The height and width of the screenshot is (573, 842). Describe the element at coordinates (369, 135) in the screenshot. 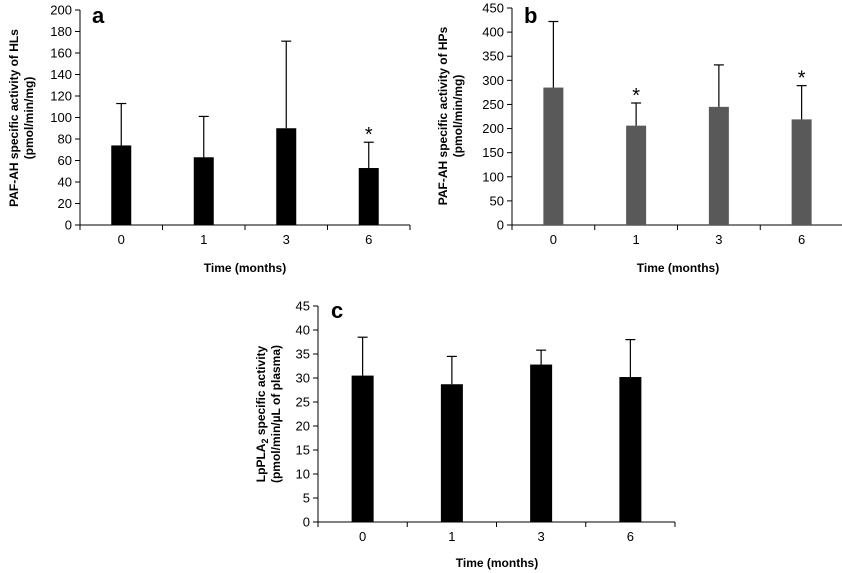

I see `panel-a-significance-marker: *` at that location.